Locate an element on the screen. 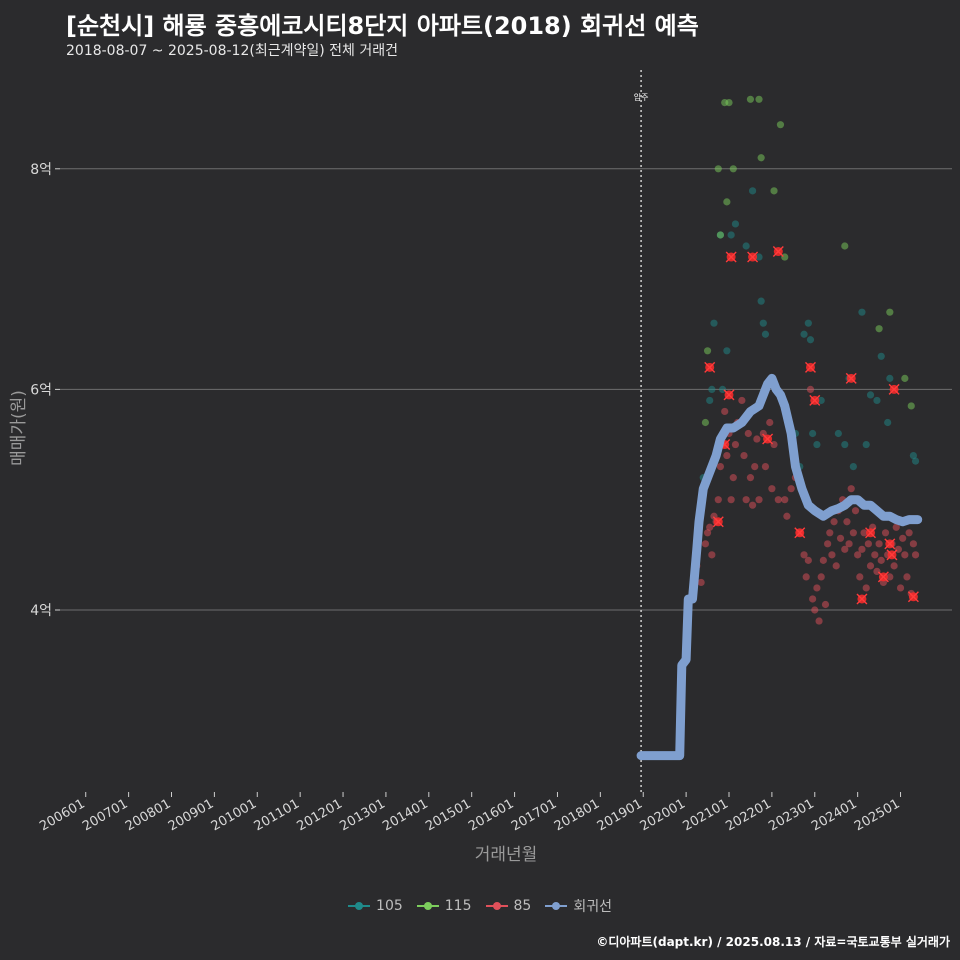  x-tick-label: 201101 is located at coordinates (277, 815).